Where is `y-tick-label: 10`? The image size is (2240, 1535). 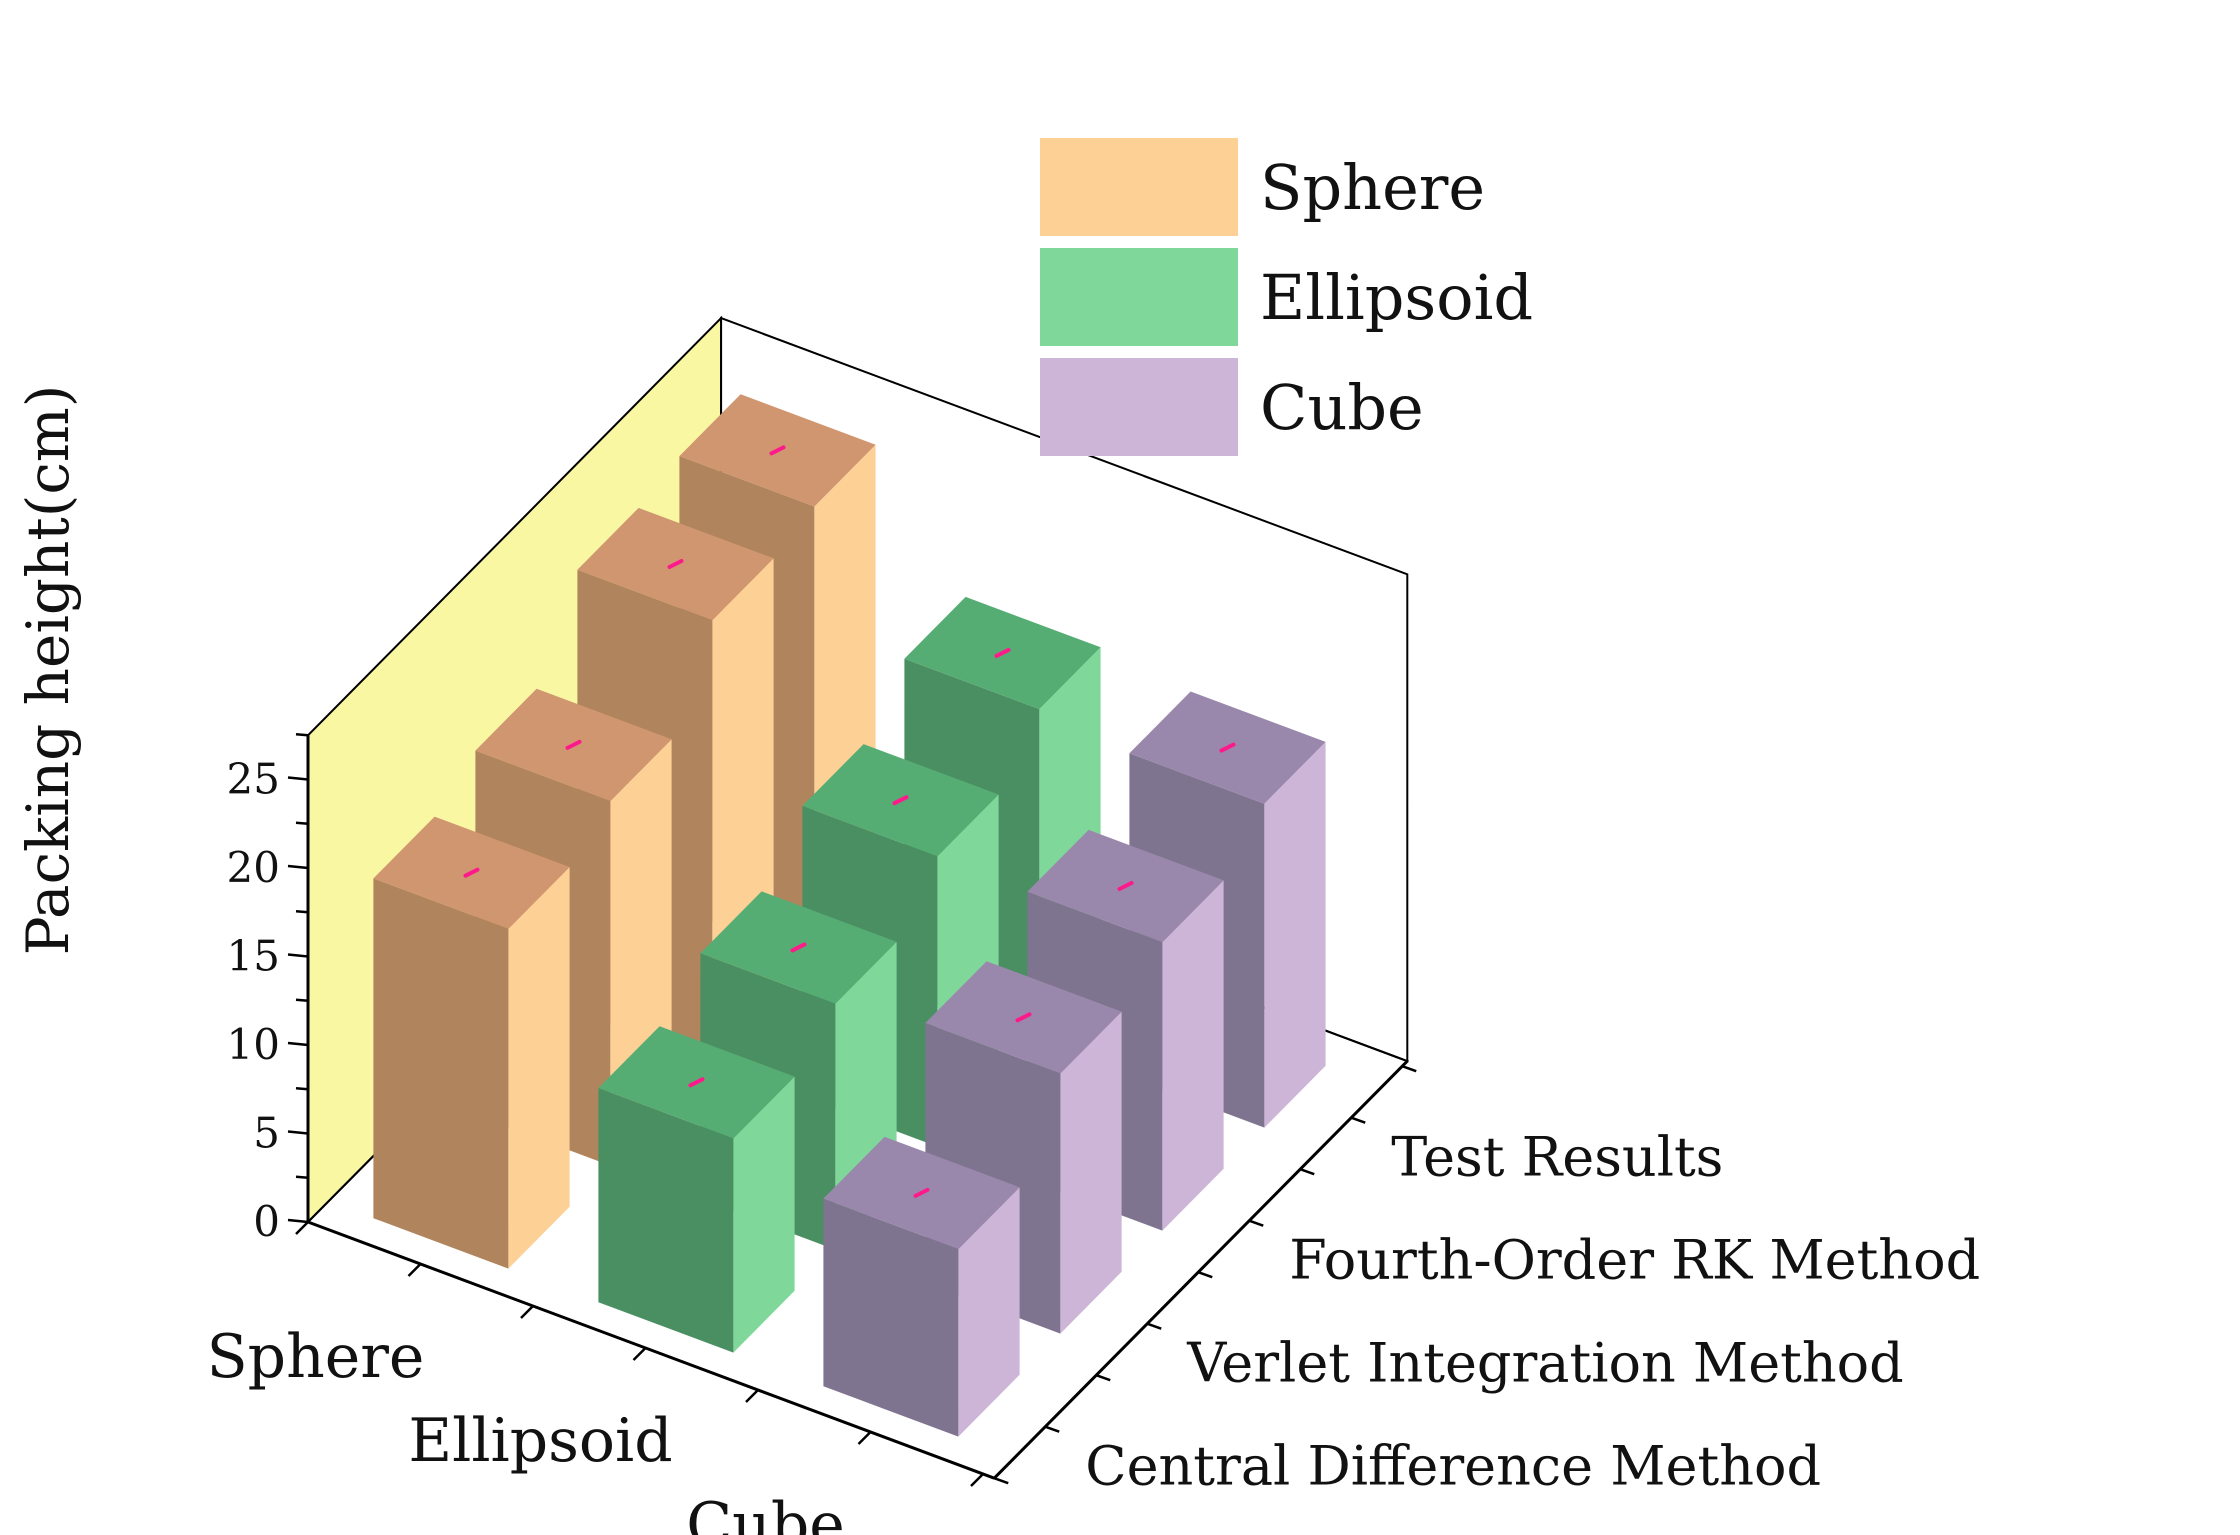
y-tick-label: 10 is located at coordinates (253, 1044).